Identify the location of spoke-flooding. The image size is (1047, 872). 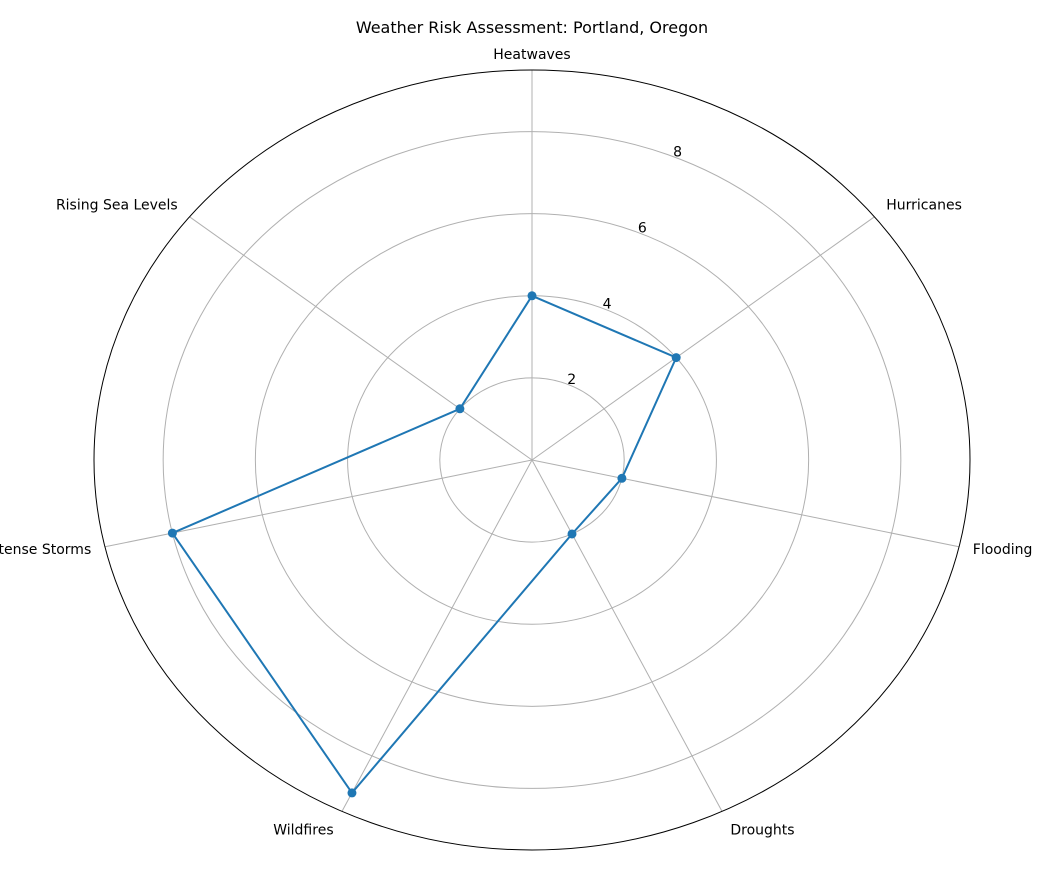
(745, 503).